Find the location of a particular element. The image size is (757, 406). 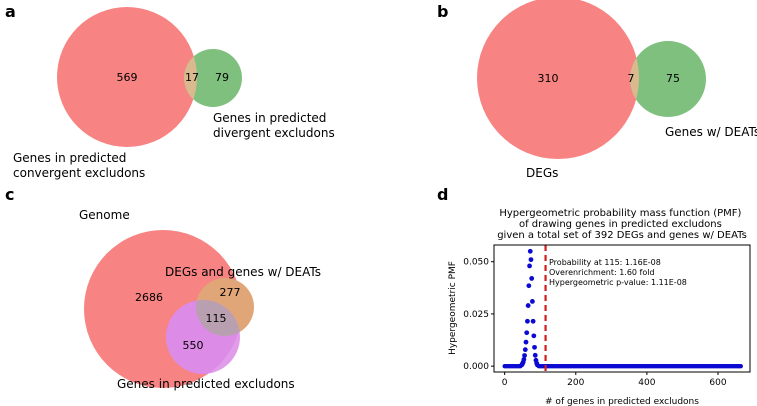

venn-b-left-label: DEGs is located at coordinates (542, 173).